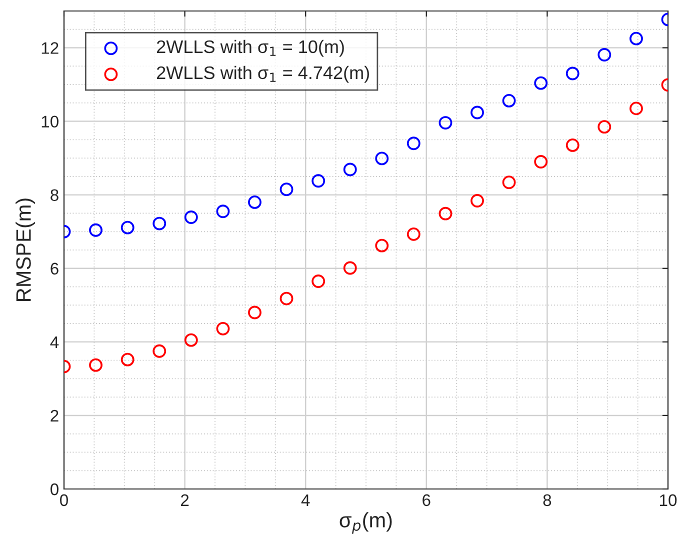 The height and width of the screenshot is (547, 679). What do you see at coordinates (262, 74) in the screenshot?
I see `legend-label: 2WLLS with σ$_{1}$ = 4.742(m)` at bounding box center [262, 74].